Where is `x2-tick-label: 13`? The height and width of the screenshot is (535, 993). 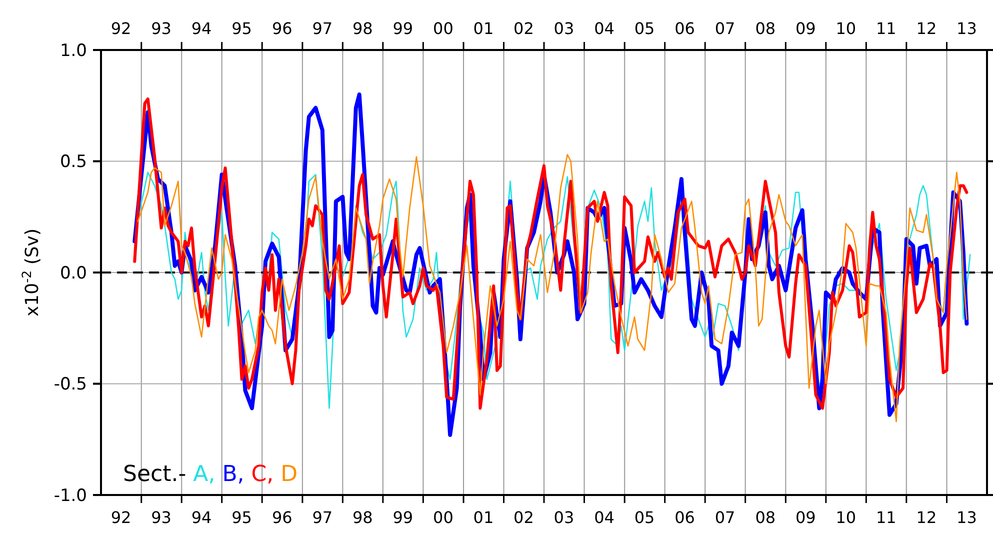 x2-tick-label: 13 is located at coordinates (966, 517).